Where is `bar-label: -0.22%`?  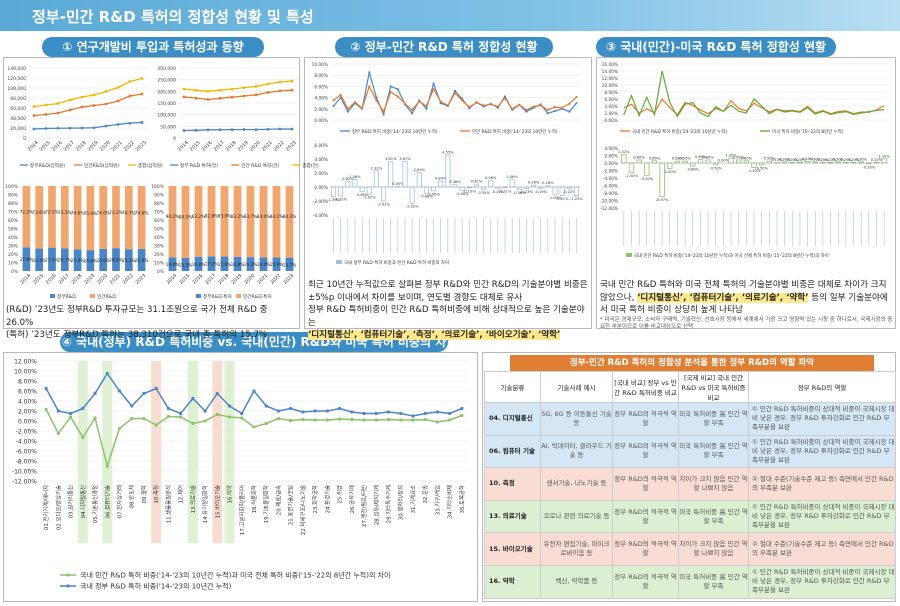
bar-label: -0.22% is located at coordinates (569, 192).